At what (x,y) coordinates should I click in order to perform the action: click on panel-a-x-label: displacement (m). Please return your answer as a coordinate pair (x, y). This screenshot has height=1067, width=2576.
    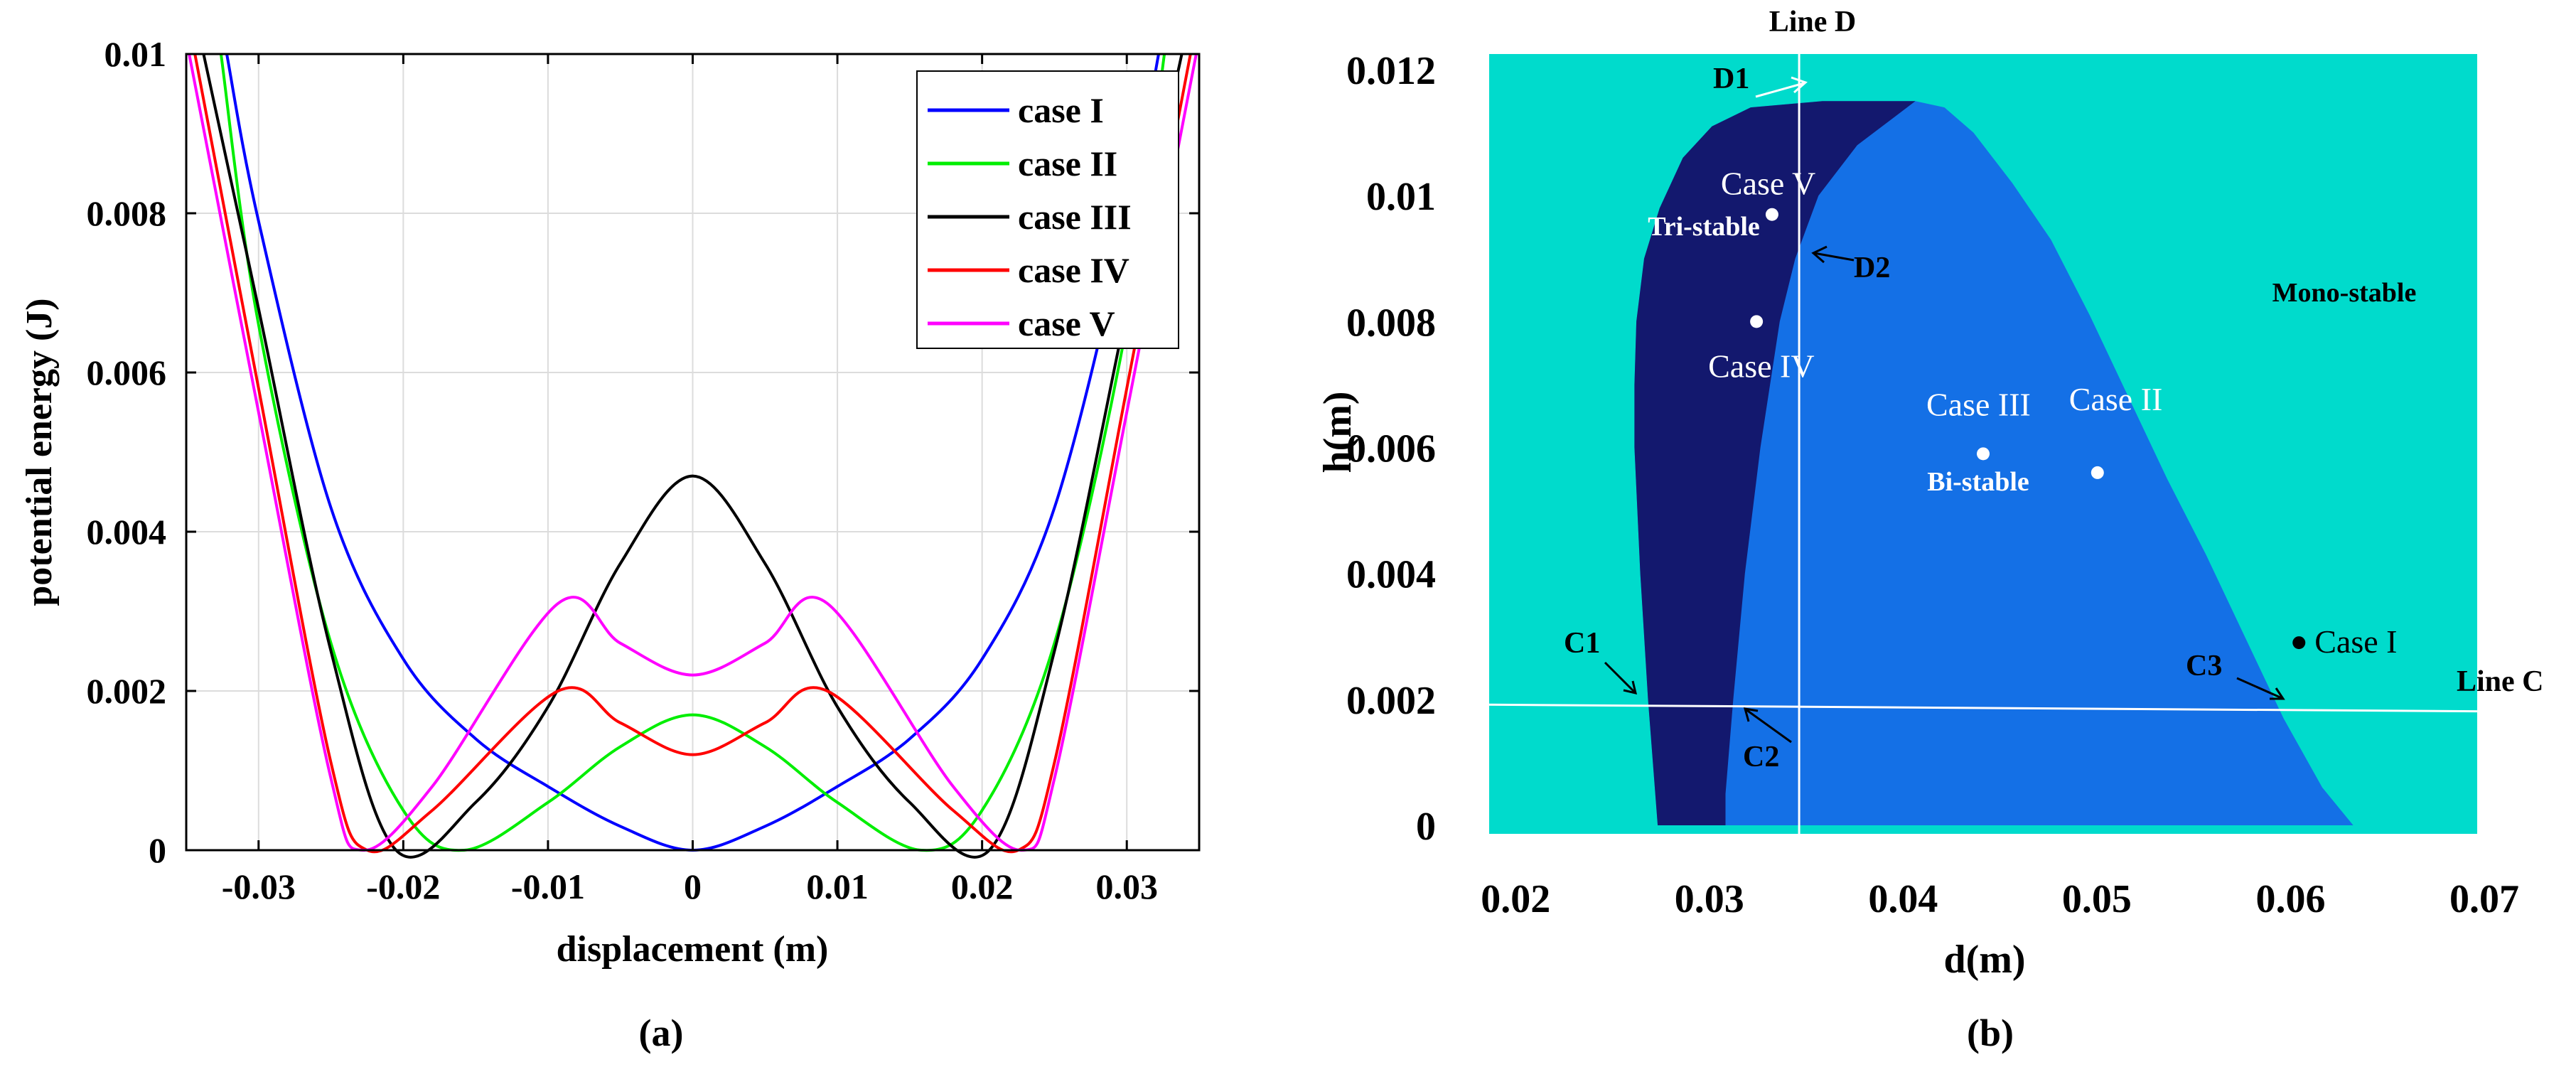
    Looking at the image, I should click on (693, 949).